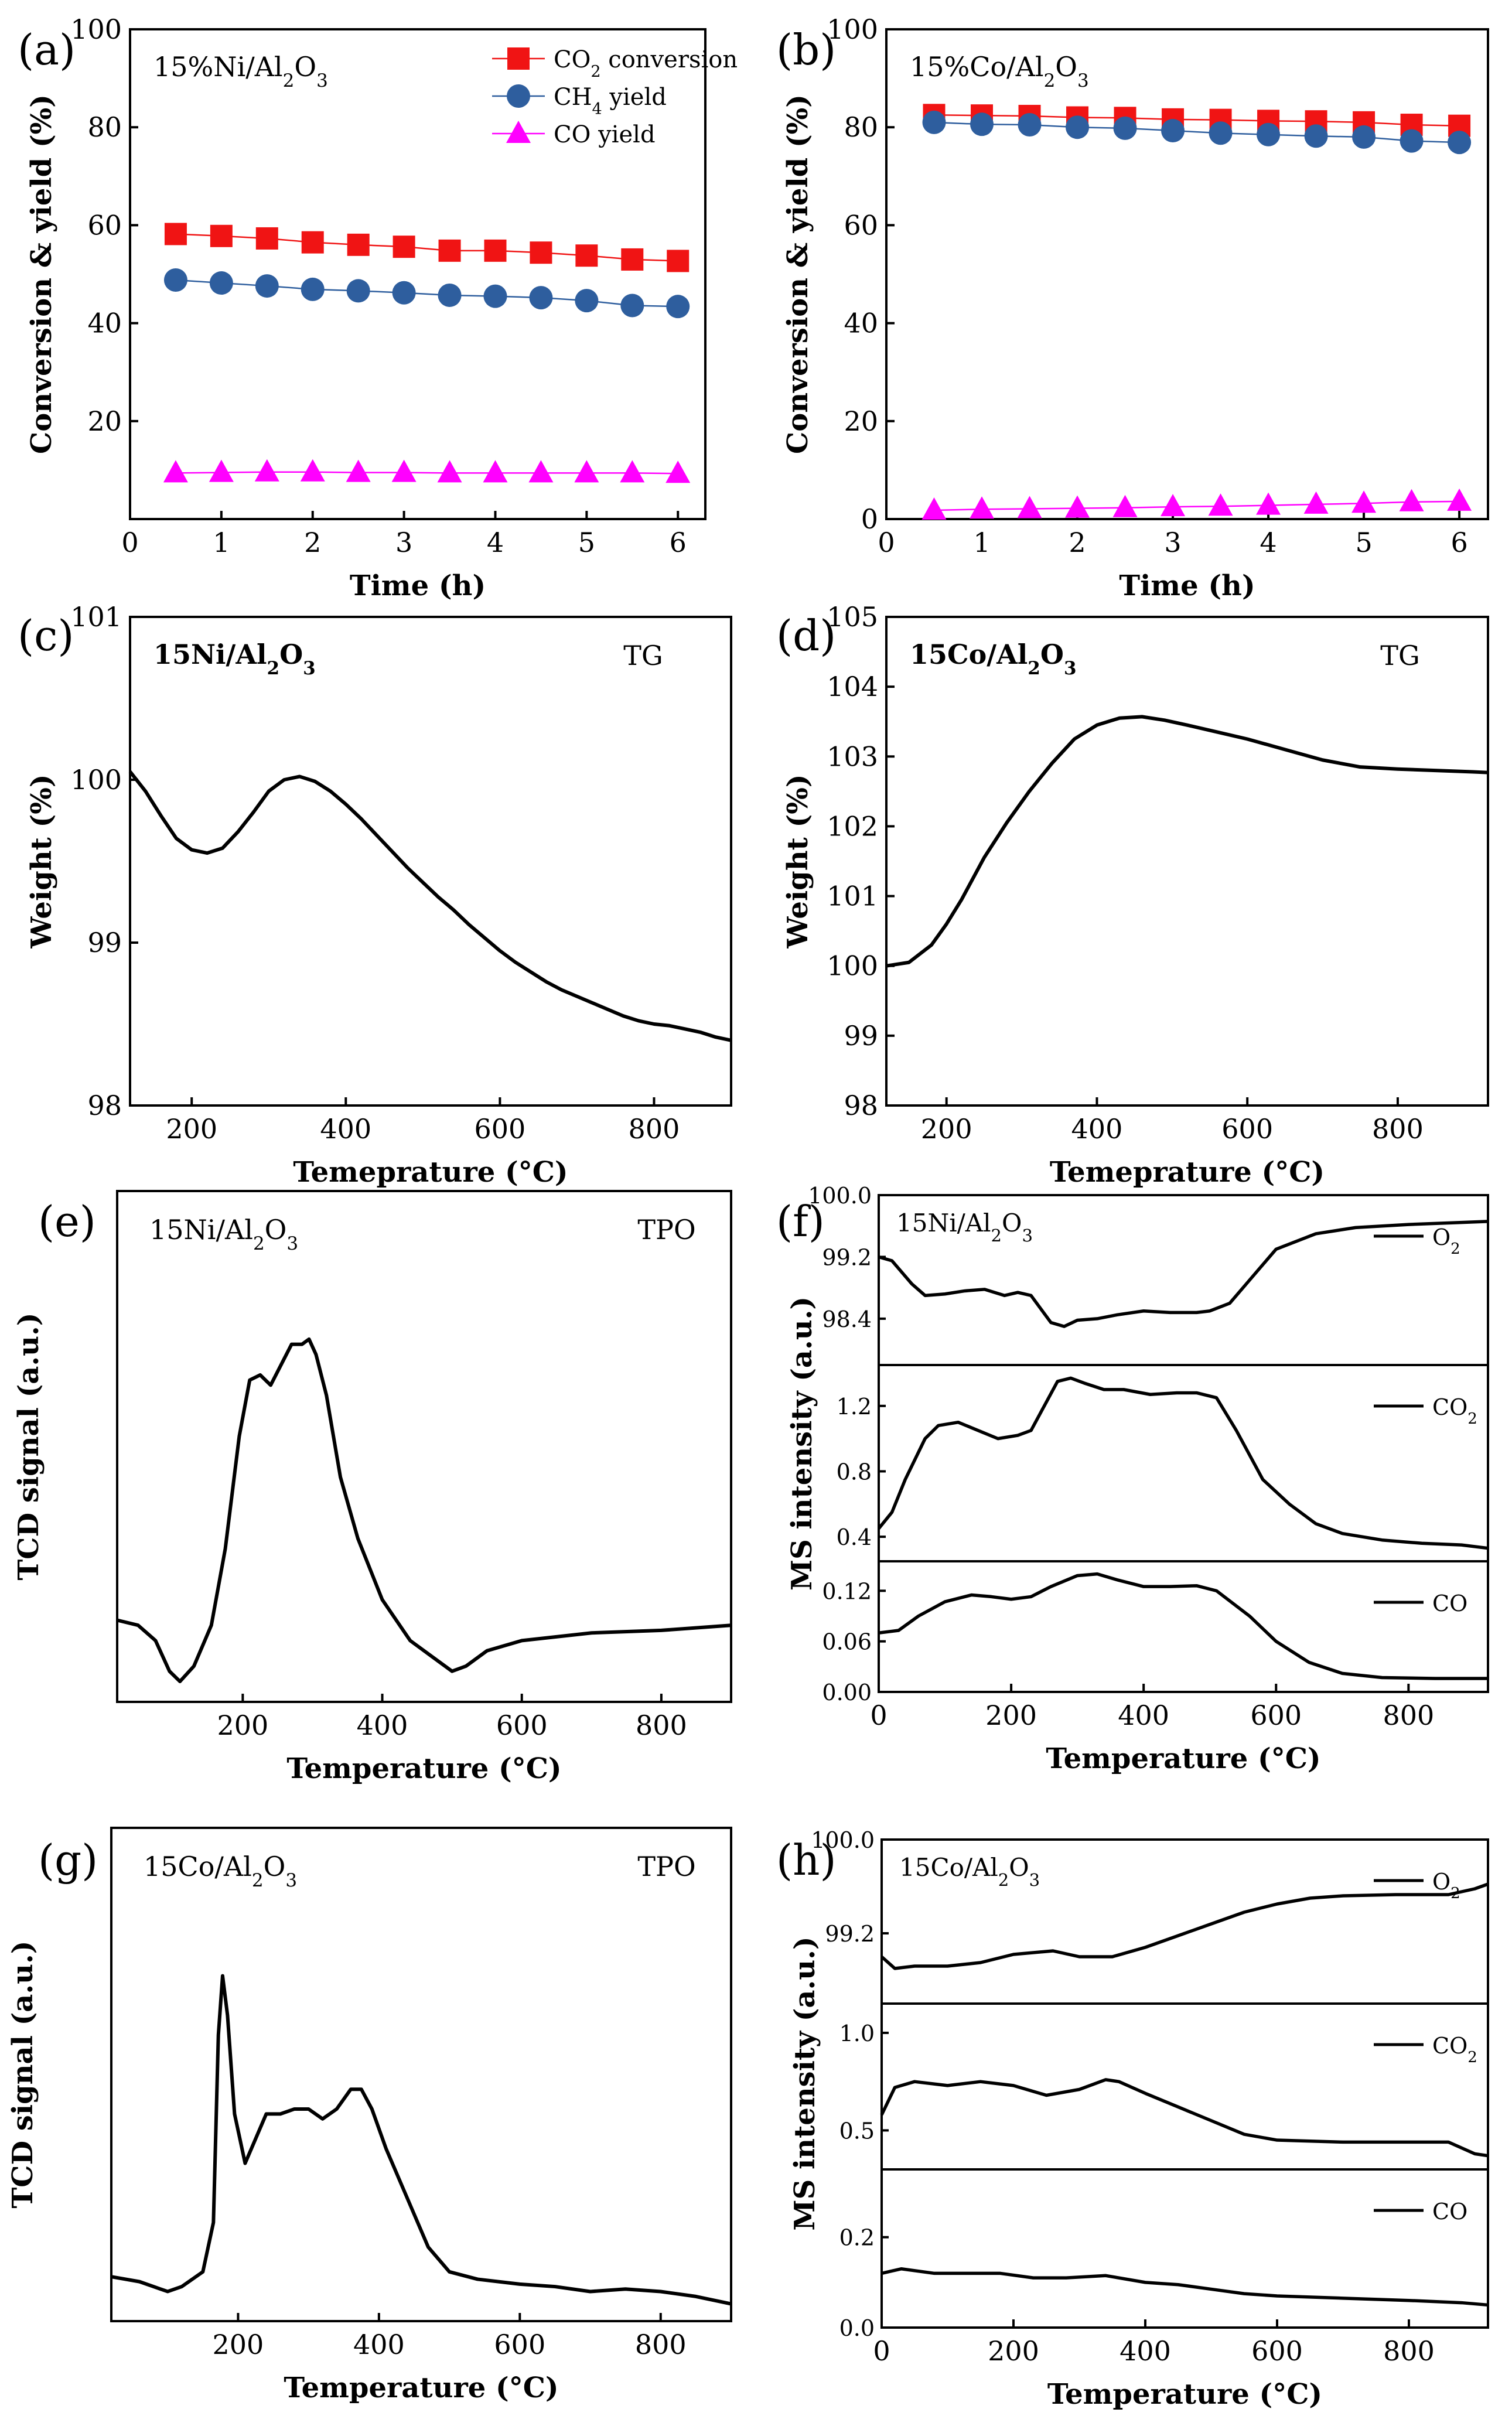 This screenshot has height=2426, width=1512. Describe the element at coordinates (857, 2131) in the screenshot. I see `y-tick-label: 0.5` at that location.